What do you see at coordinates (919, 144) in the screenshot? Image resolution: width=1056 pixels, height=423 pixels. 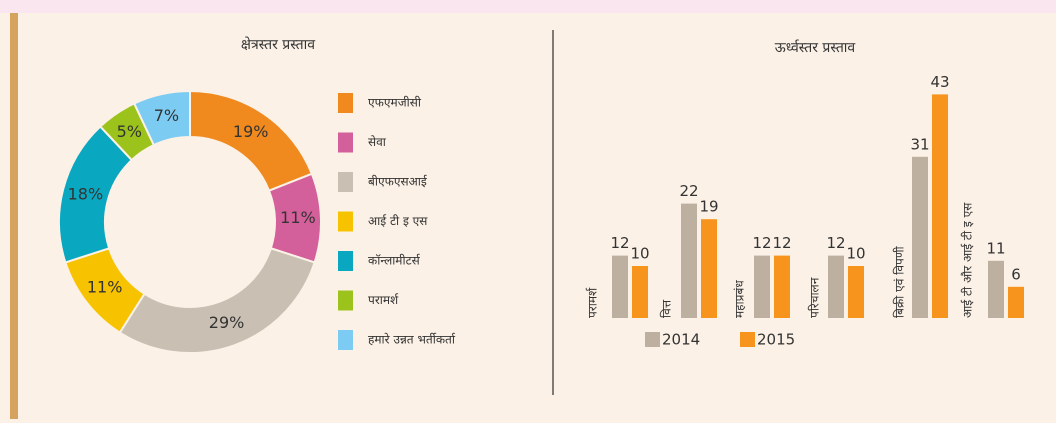 I see `value-label: 31` at bounding box center [919, 144].